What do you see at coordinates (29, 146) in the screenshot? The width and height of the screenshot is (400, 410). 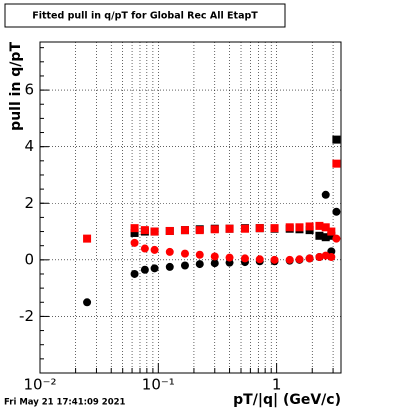 I see `y-tick-label: 4` at bounding box center [29, 146].